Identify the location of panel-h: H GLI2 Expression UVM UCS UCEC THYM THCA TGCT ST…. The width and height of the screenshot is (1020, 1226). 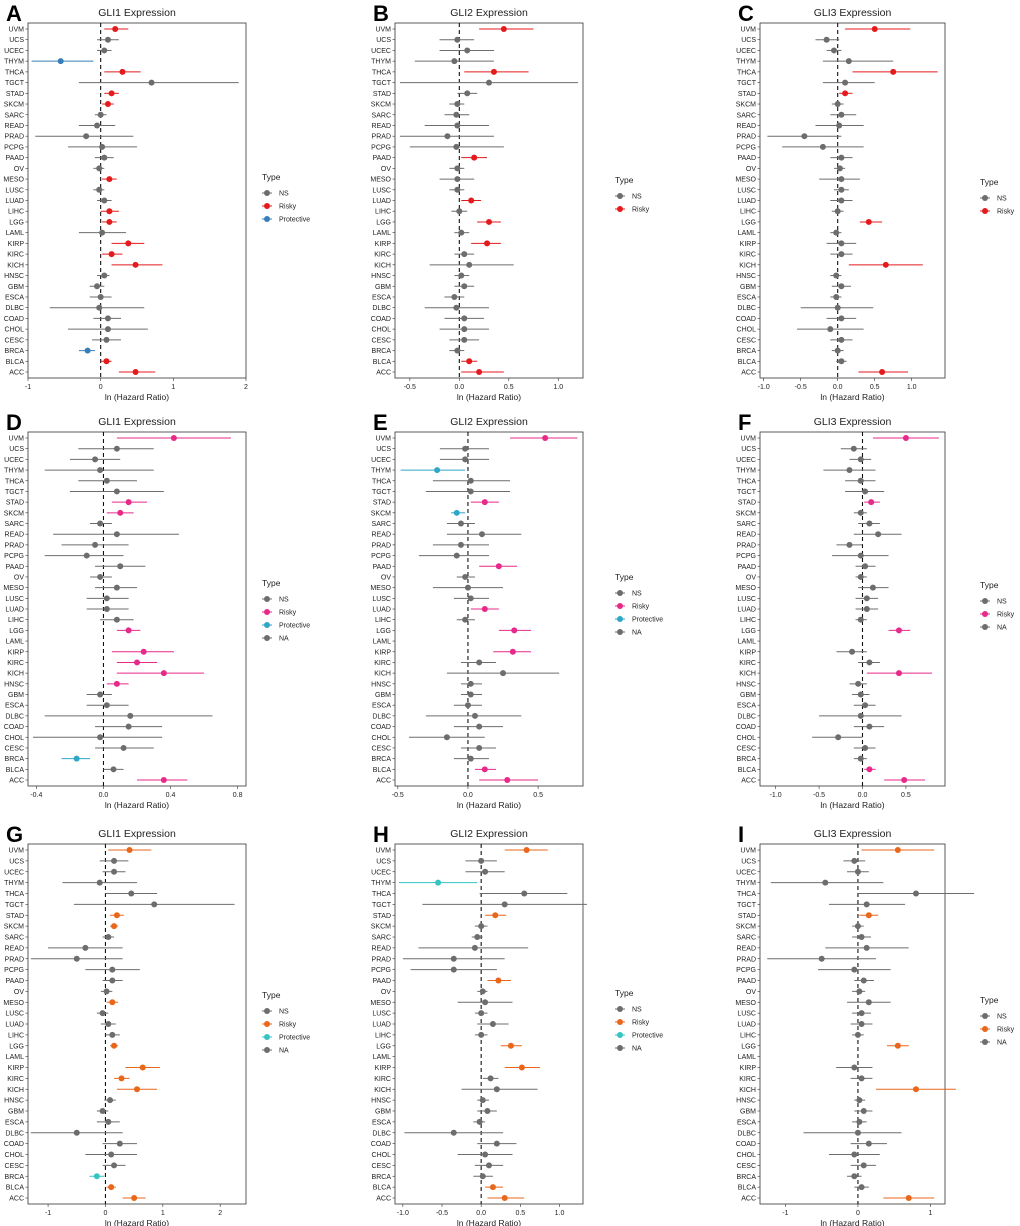
(516, 1024).